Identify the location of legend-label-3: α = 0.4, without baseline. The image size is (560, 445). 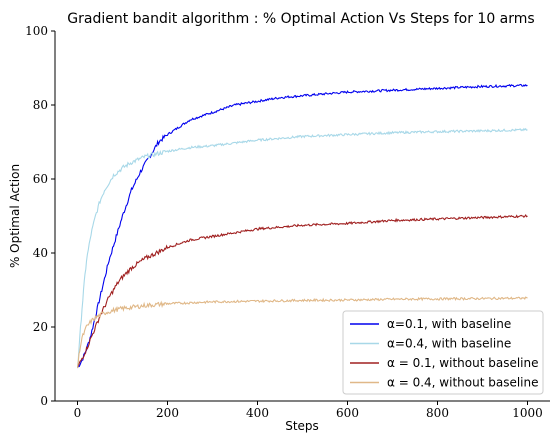
(463, 383).